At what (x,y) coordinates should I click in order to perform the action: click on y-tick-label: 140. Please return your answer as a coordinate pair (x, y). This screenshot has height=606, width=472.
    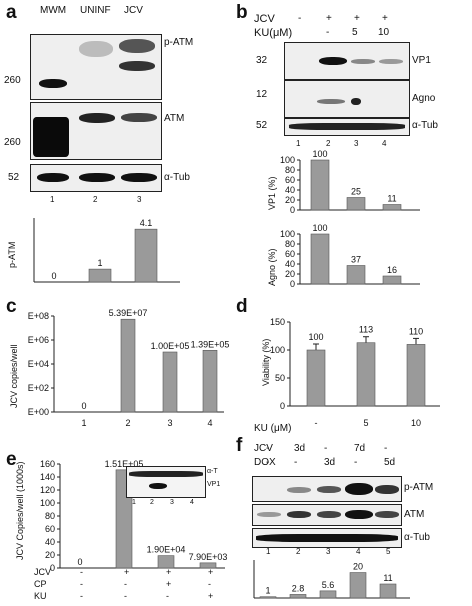
    Looking at the image, I should click on (47, 477).